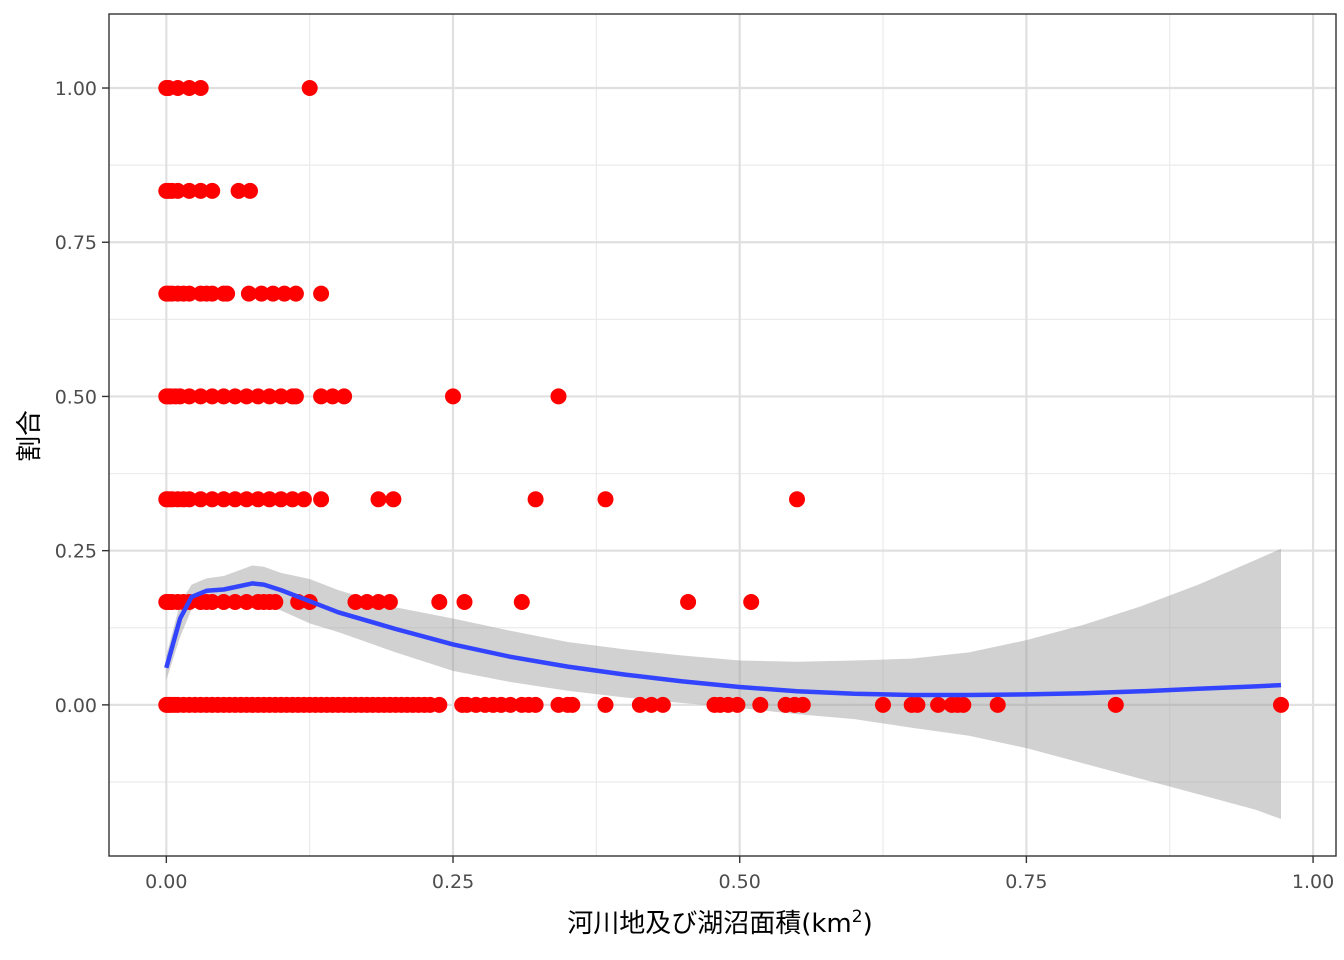 This screenshot has width=1344, height=960. What do you see at coordinates (76, 552) in the screenshot?
I see `y-tick-label: 0.25` at bounding box center [76, 552].